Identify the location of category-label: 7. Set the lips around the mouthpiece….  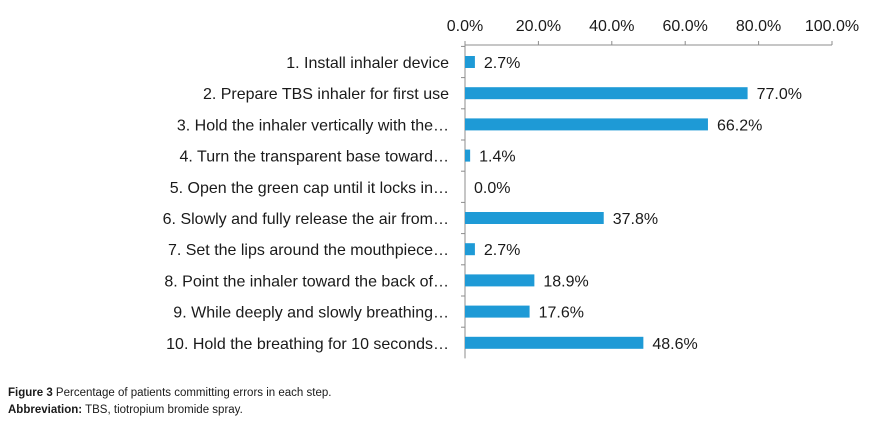
(308, 250).